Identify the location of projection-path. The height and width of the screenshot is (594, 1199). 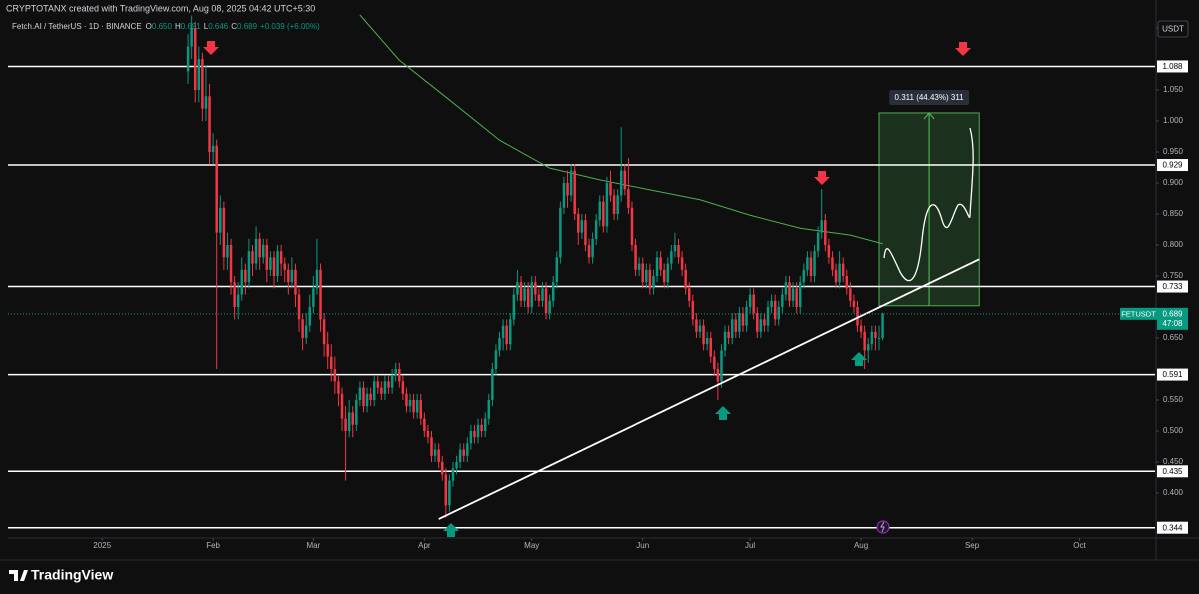
(928, 204).